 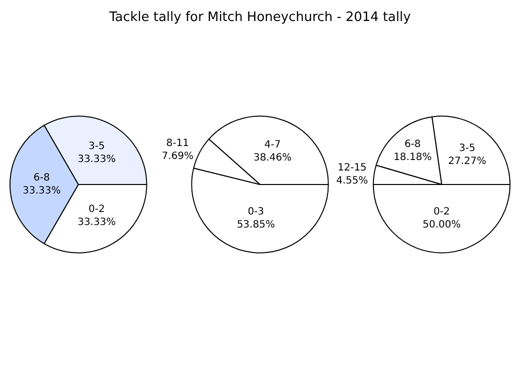 I want to click on data-label: 27.27%, so click(x=467, y=162).